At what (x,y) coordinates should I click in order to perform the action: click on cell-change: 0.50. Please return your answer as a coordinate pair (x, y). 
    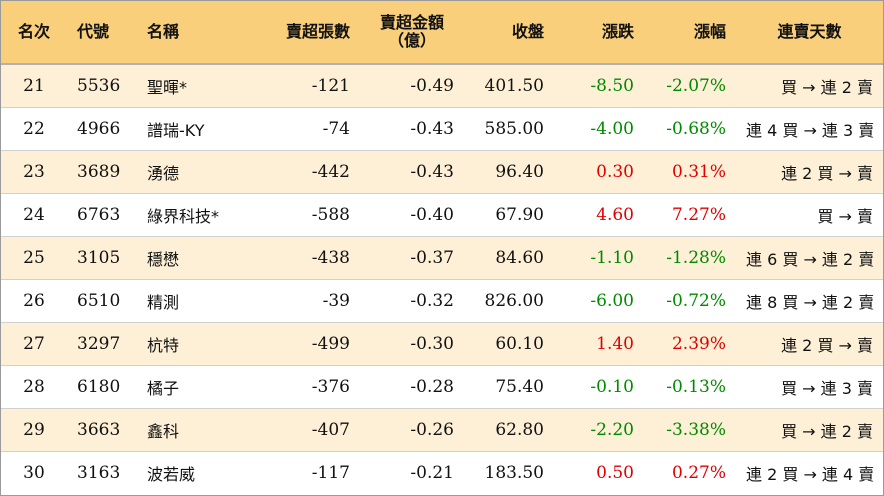
    Looking at the image, I should click on (615, 472).